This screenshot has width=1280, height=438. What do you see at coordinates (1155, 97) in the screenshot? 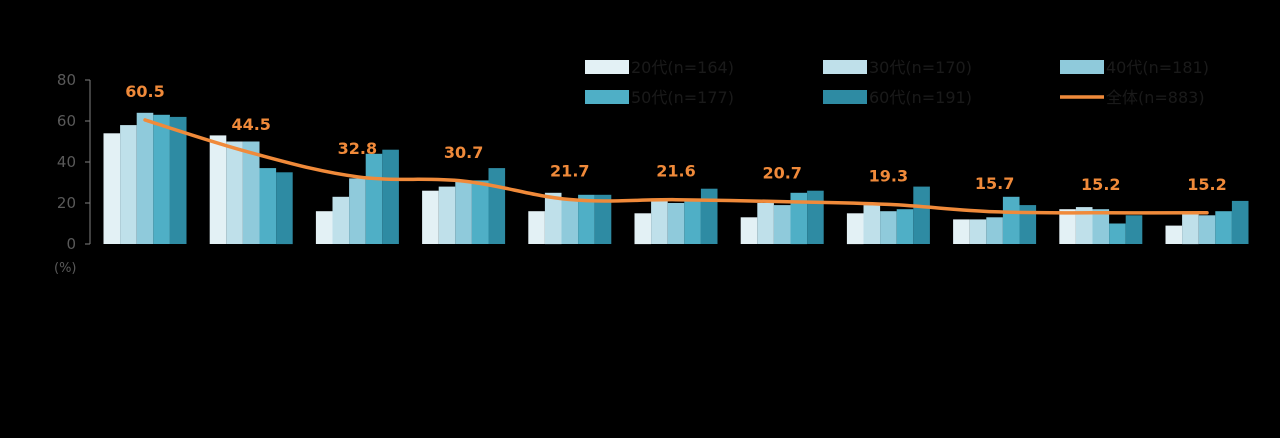
I see `legend-label: 全体(n=883)` at bounding box center [1155, 97].